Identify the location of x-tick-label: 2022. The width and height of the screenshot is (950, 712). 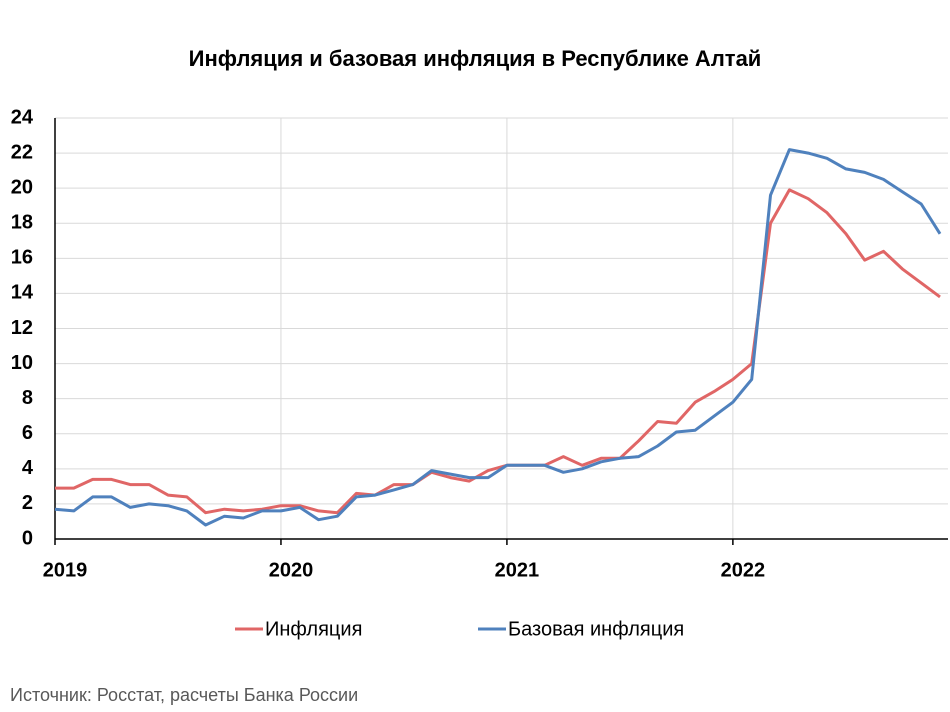
(743, 570).